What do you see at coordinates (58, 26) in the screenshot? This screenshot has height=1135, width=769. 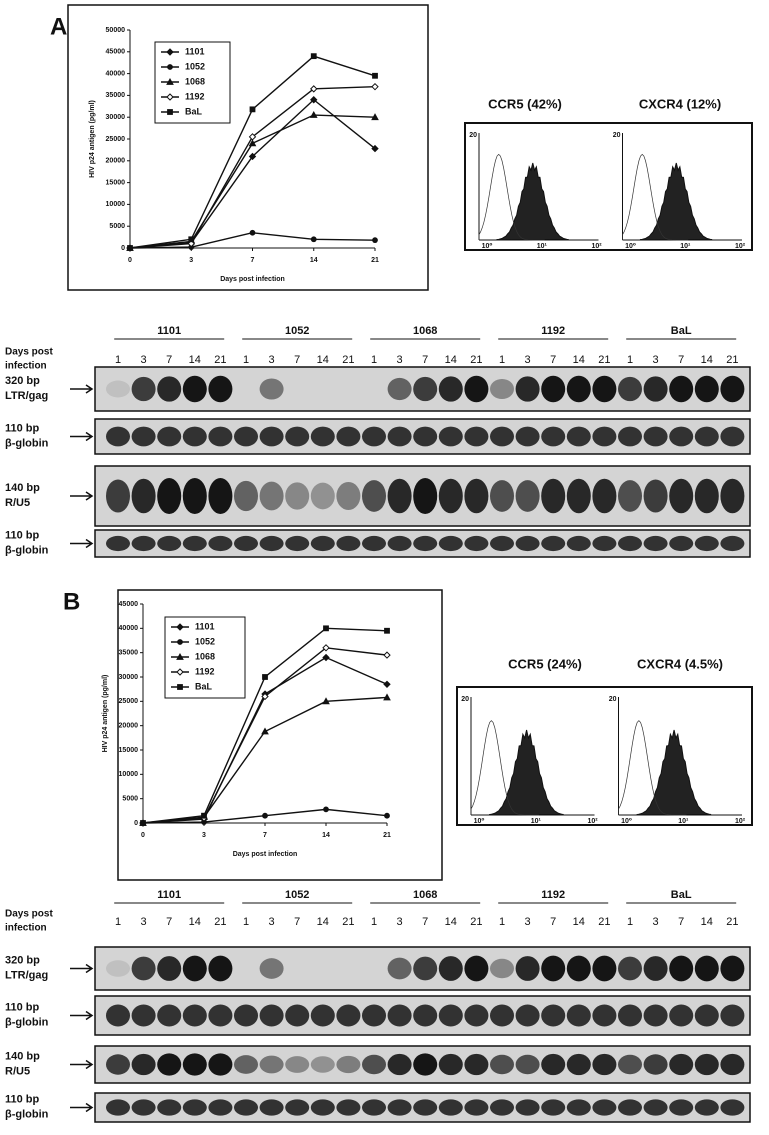 I see `panel-letter: A` at bounding box center [58, 26].